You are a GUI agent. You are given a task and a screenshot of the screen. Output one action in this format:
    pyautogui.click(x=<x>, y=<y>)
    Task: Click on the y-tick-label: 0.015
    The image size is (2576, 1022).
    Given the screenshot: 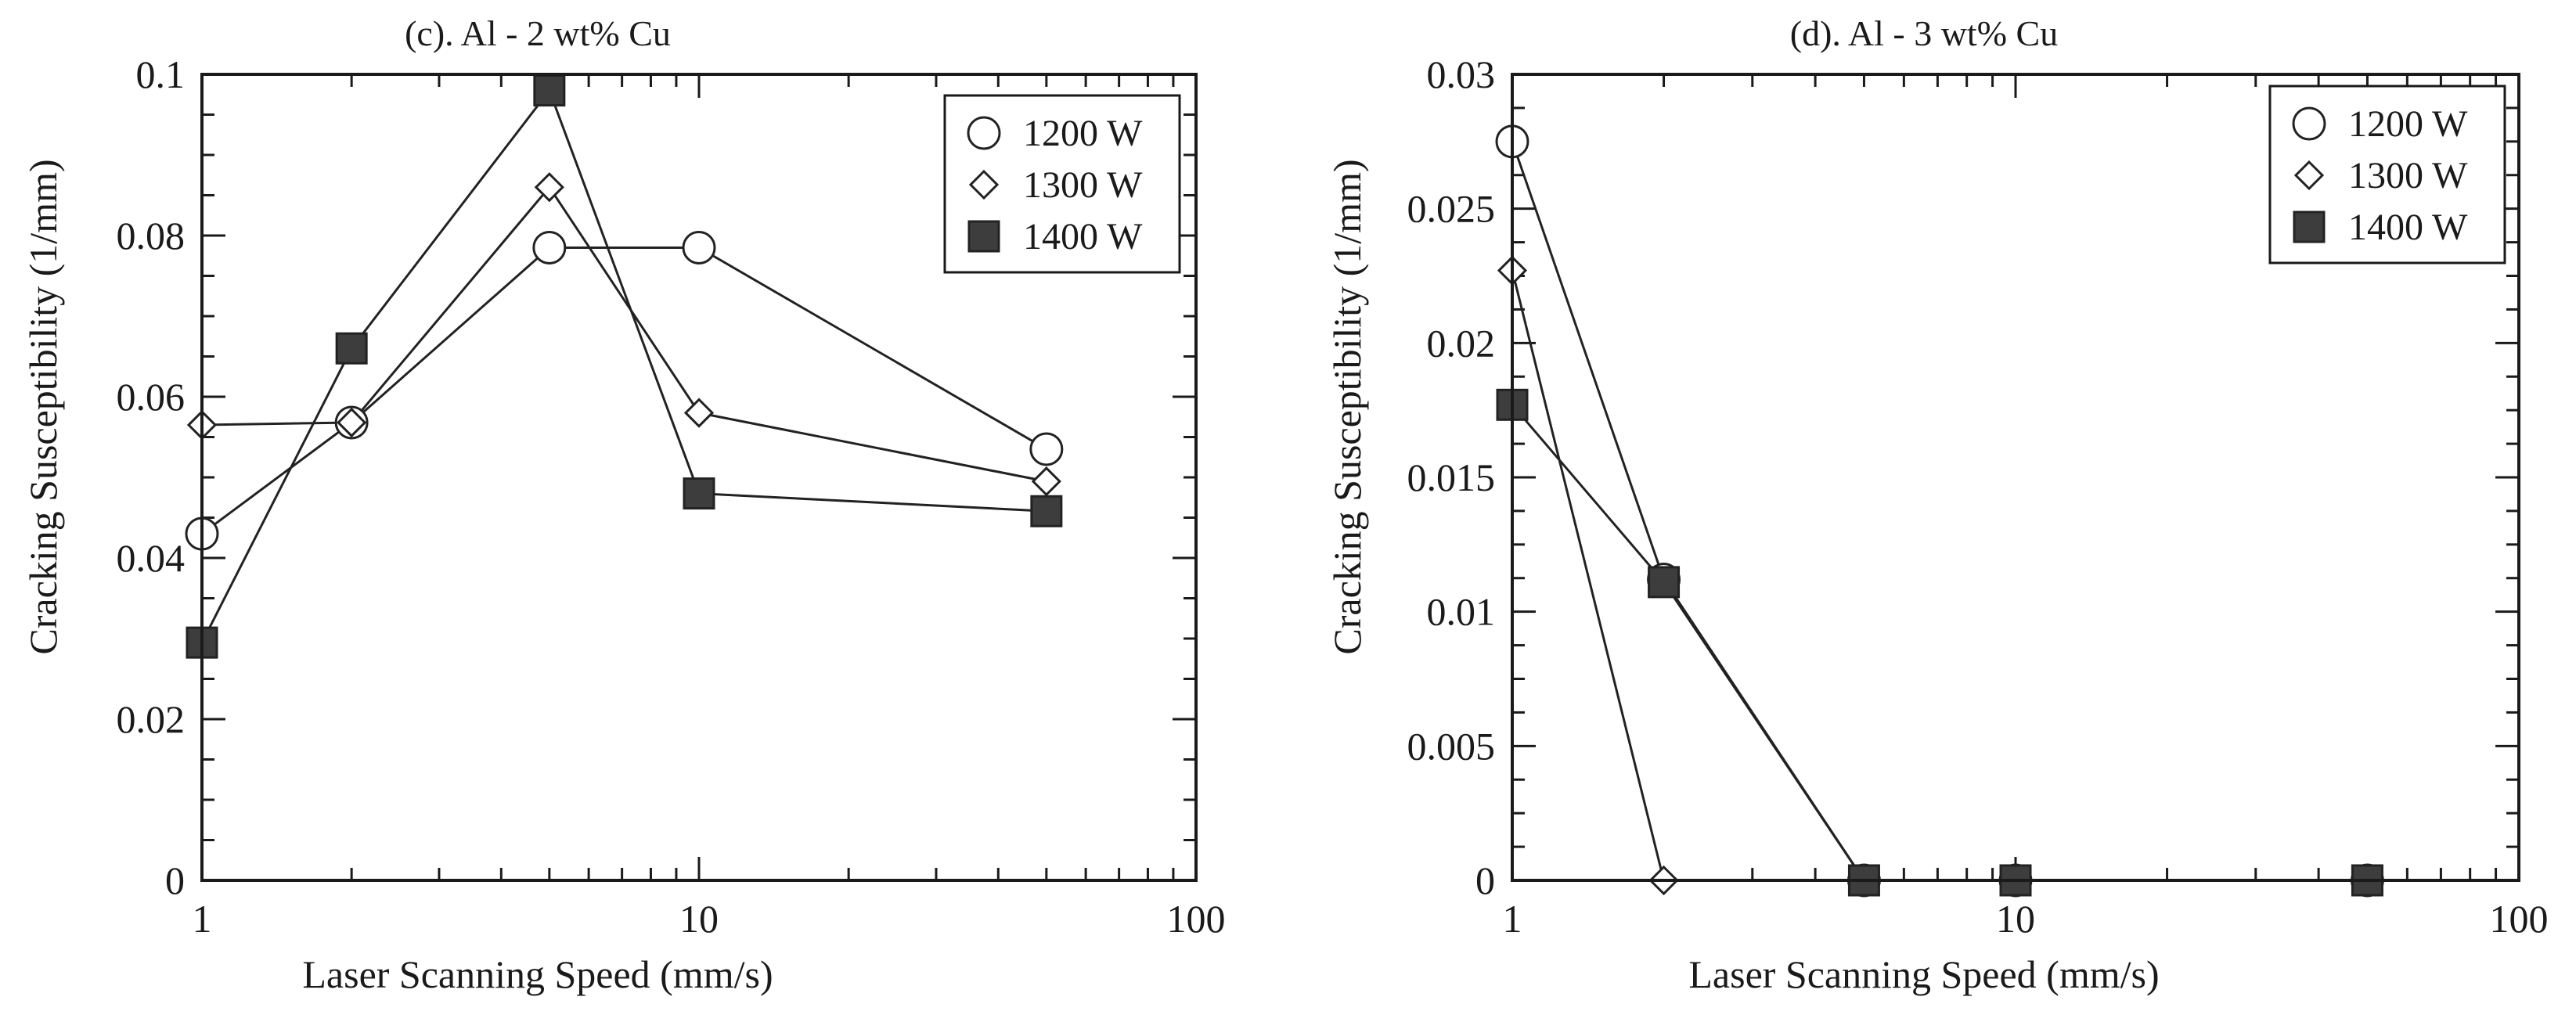 What is the action you would take?
    pyautogui.click(x=1451, y=477)
    